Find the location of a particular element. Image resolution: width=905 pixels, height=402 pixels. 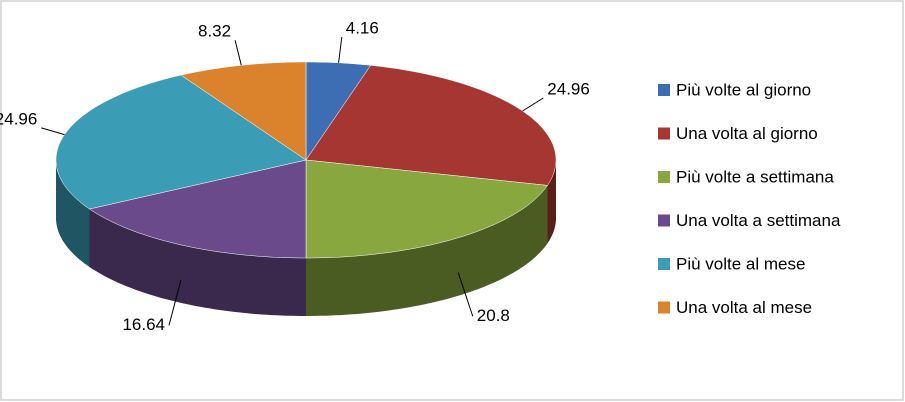

legend-label: Una volta a settimana is located at coordinates (758, 220).